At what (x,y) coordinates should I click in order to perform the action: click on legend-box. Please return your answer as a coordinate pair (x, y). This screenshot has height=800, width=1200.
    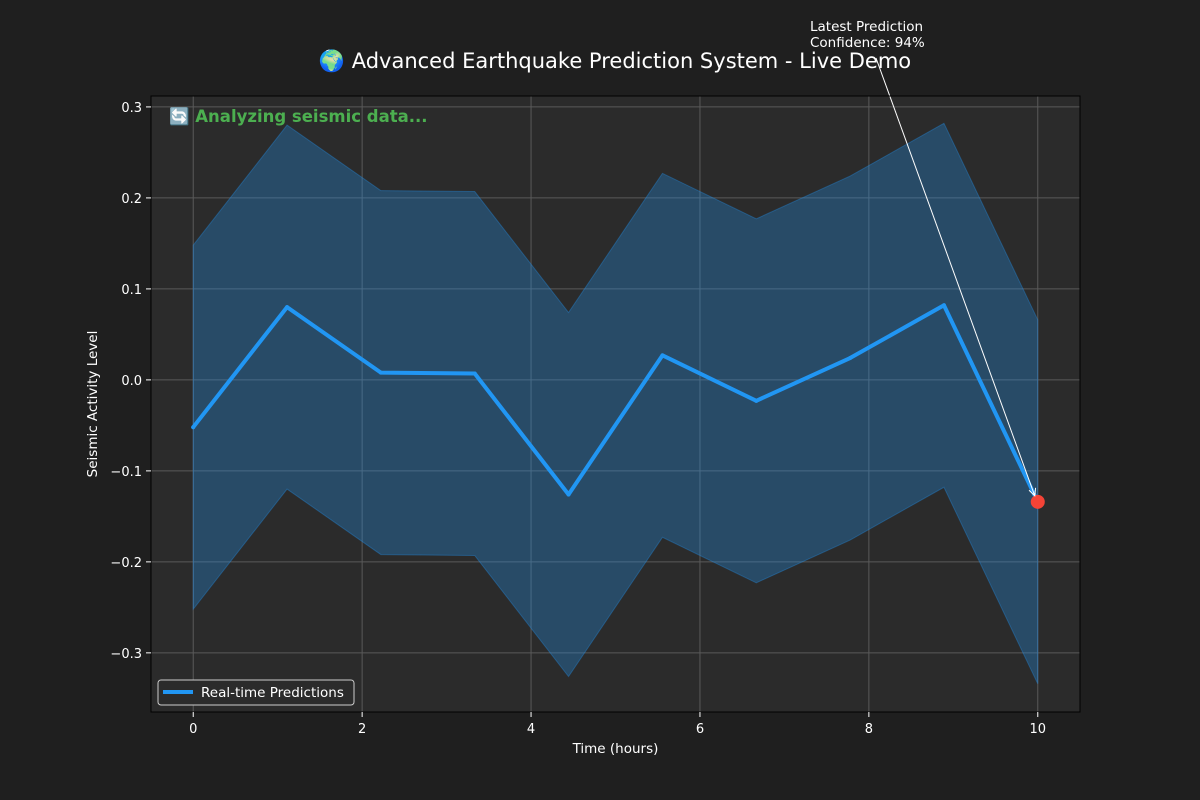
    Looking at the image, I should click on (256, 692).